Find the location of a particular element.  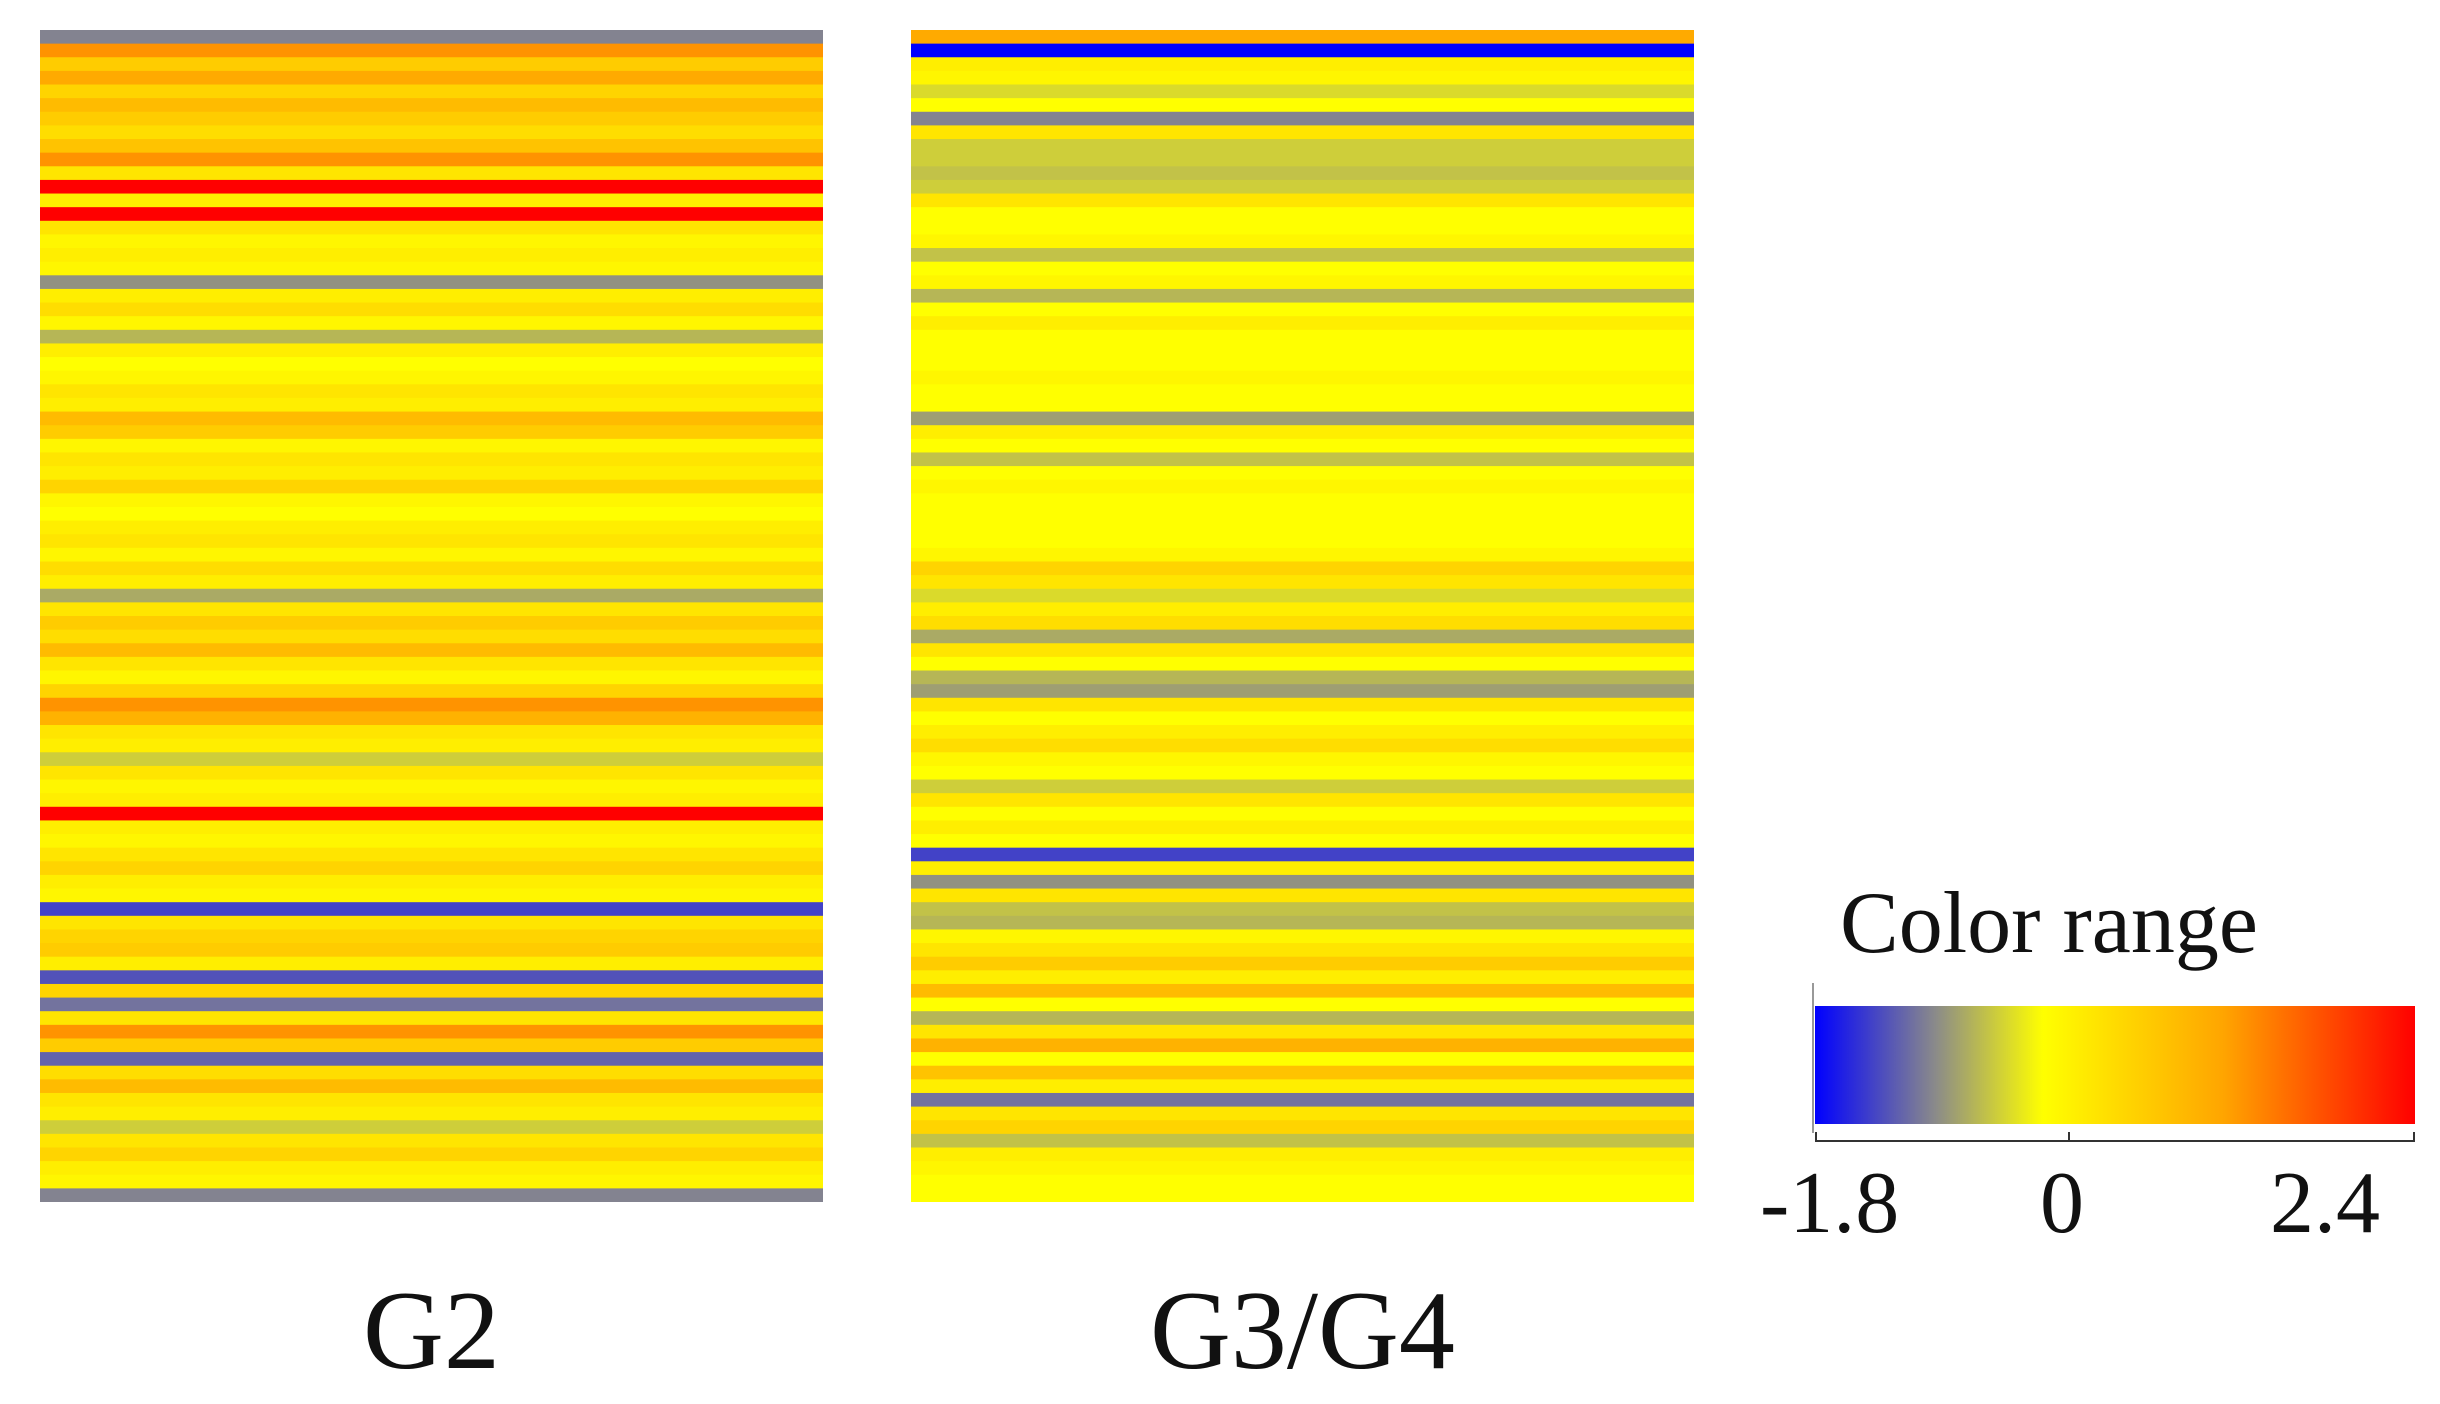

legend-tick-label-max: 2.4 is located at coordinates (2325, 1203).